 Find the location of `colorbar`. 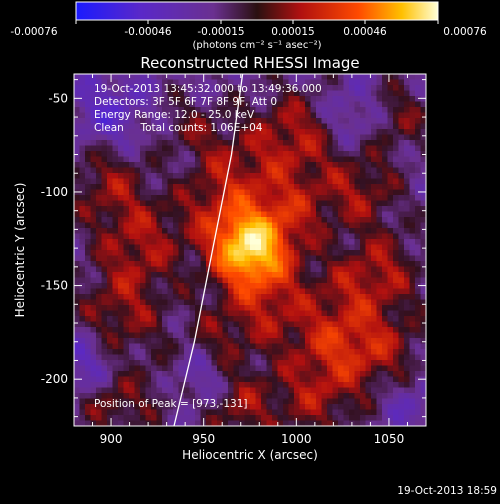

colorbar is located at coordinates (257, 11).